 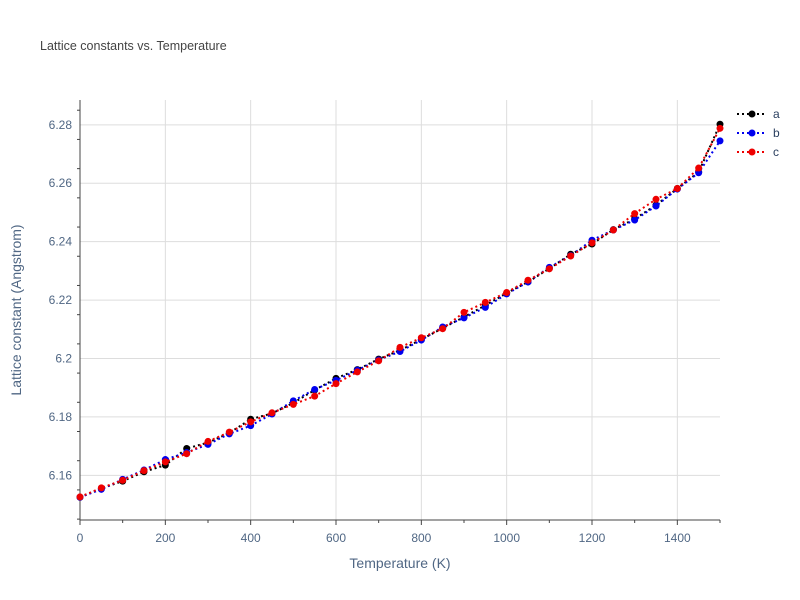 I want to click on y-axis-title: Lattice constant (Angstrom), so click(x=16, y=309).